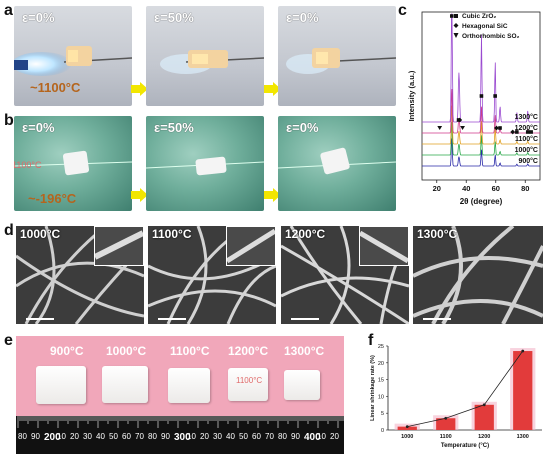 This screenshot has width=550, height=456. Describe the element at coordinates (126, 351) in the screenshot. I see `cube-label-1000: 1000°C` at that location.